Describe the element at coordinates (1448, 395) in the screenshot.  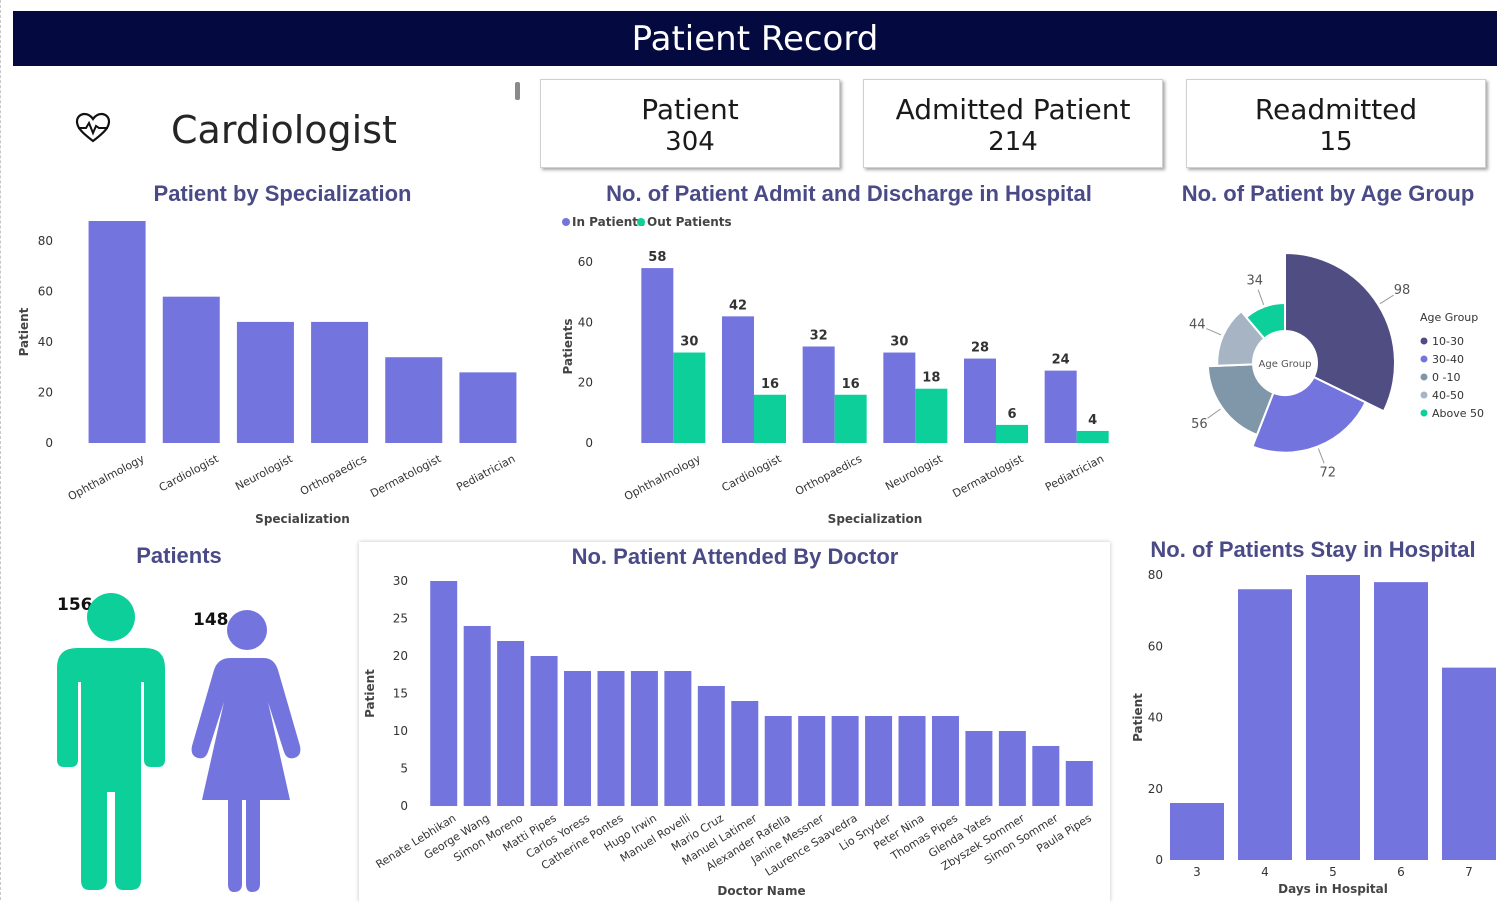
I see `legend-label: 40-50` at that location.